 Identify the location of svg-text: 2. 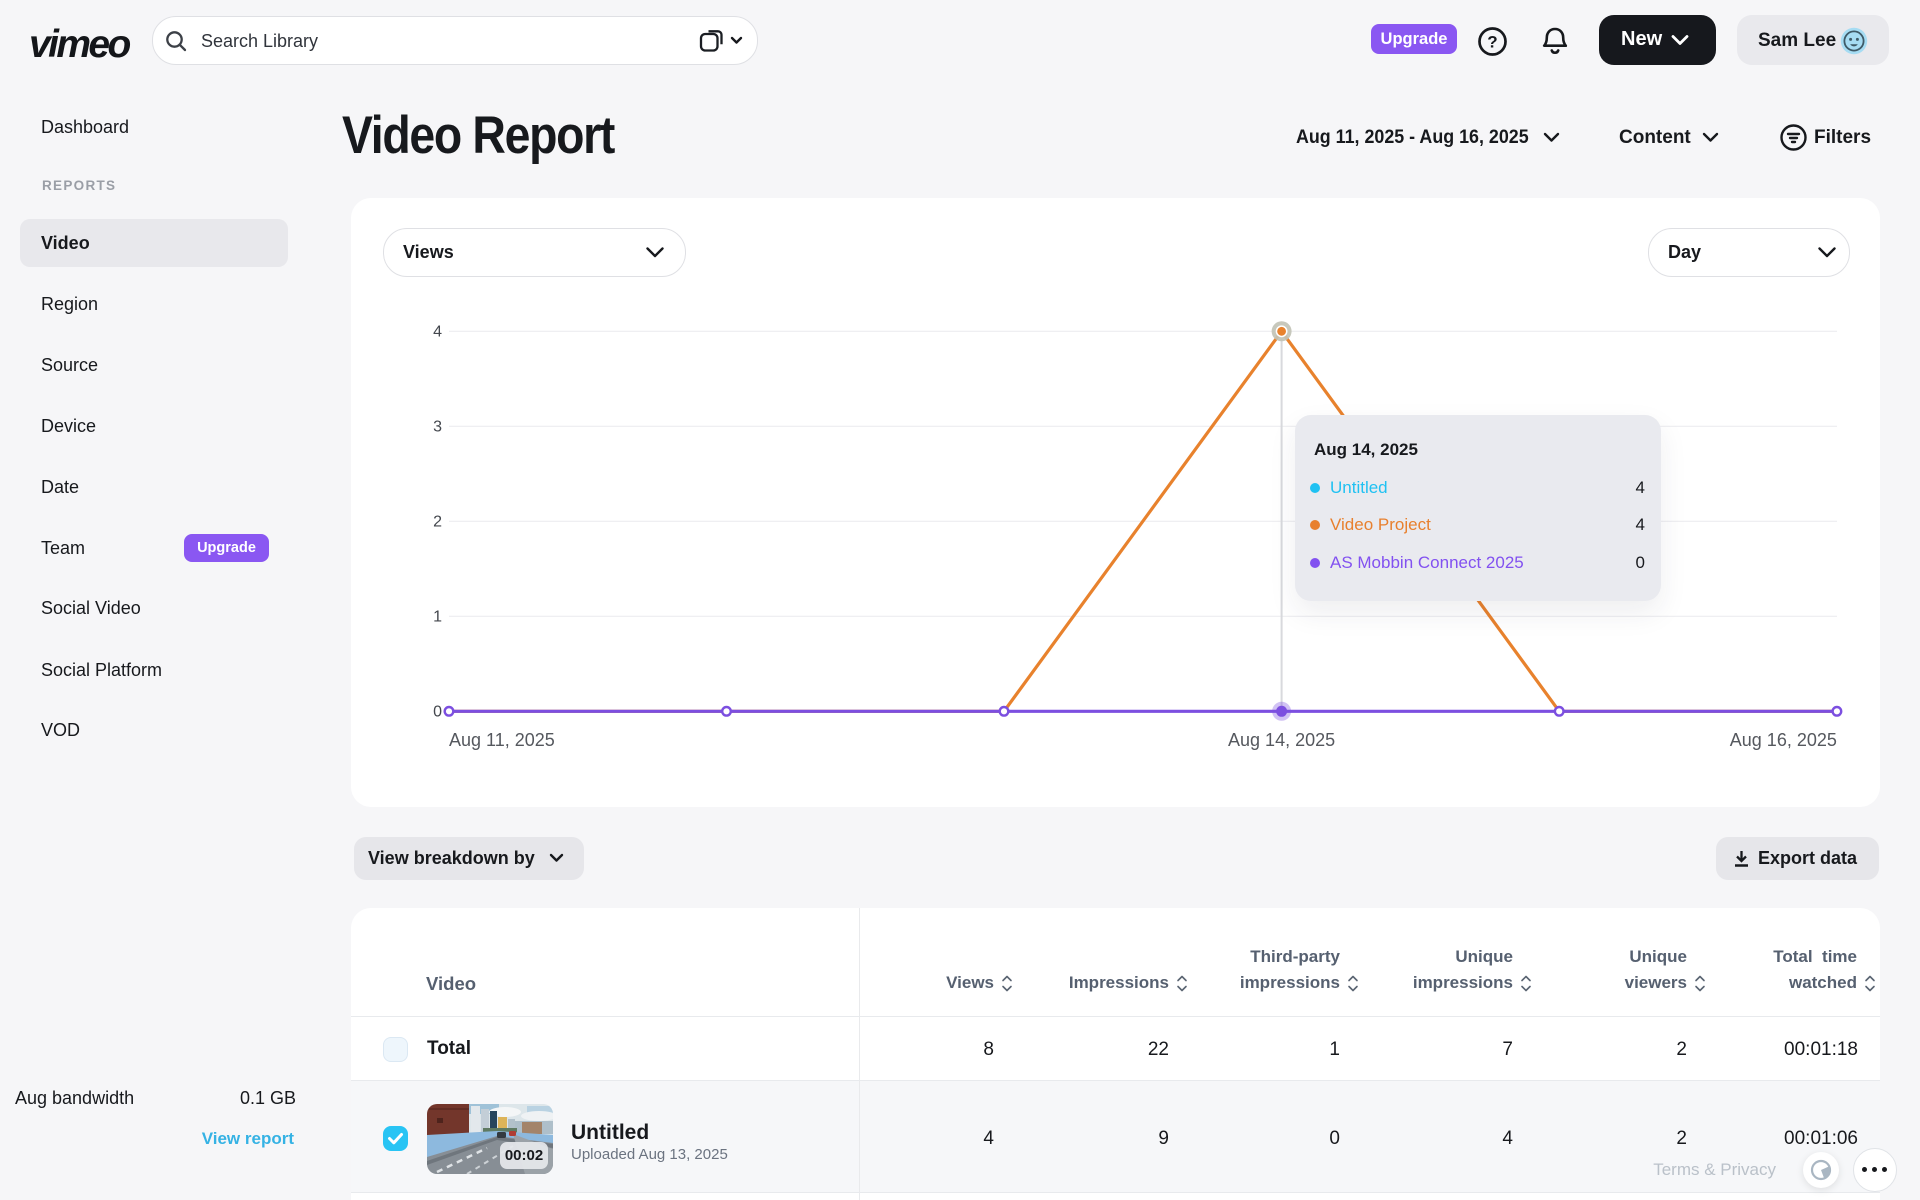
(437, 522).